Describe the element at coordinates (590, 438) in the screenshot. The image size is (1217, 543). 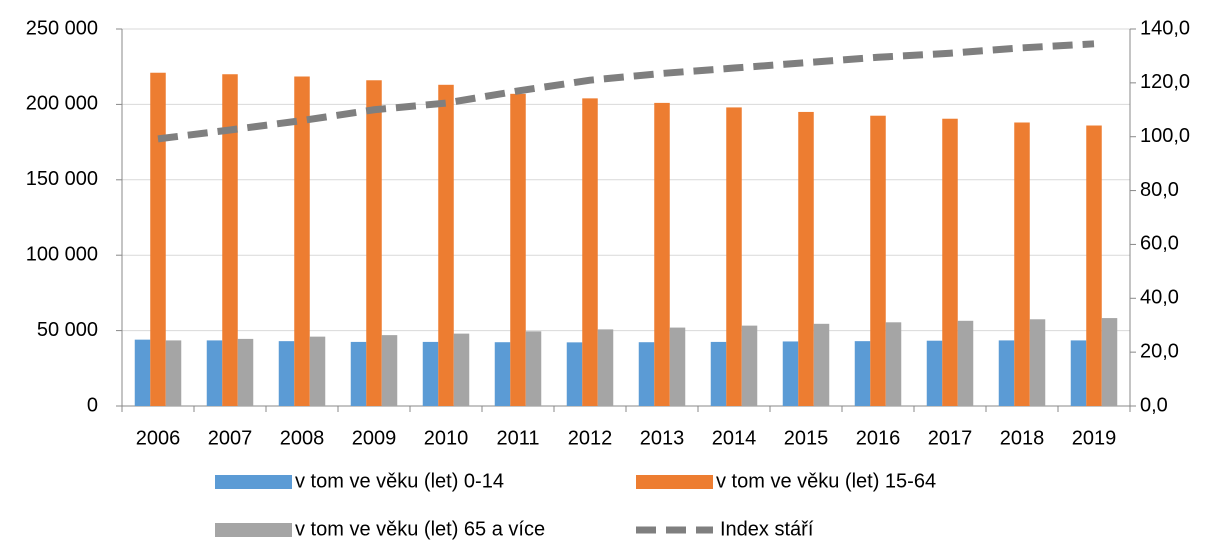
I see `x-tick-label: 2012` at that location.